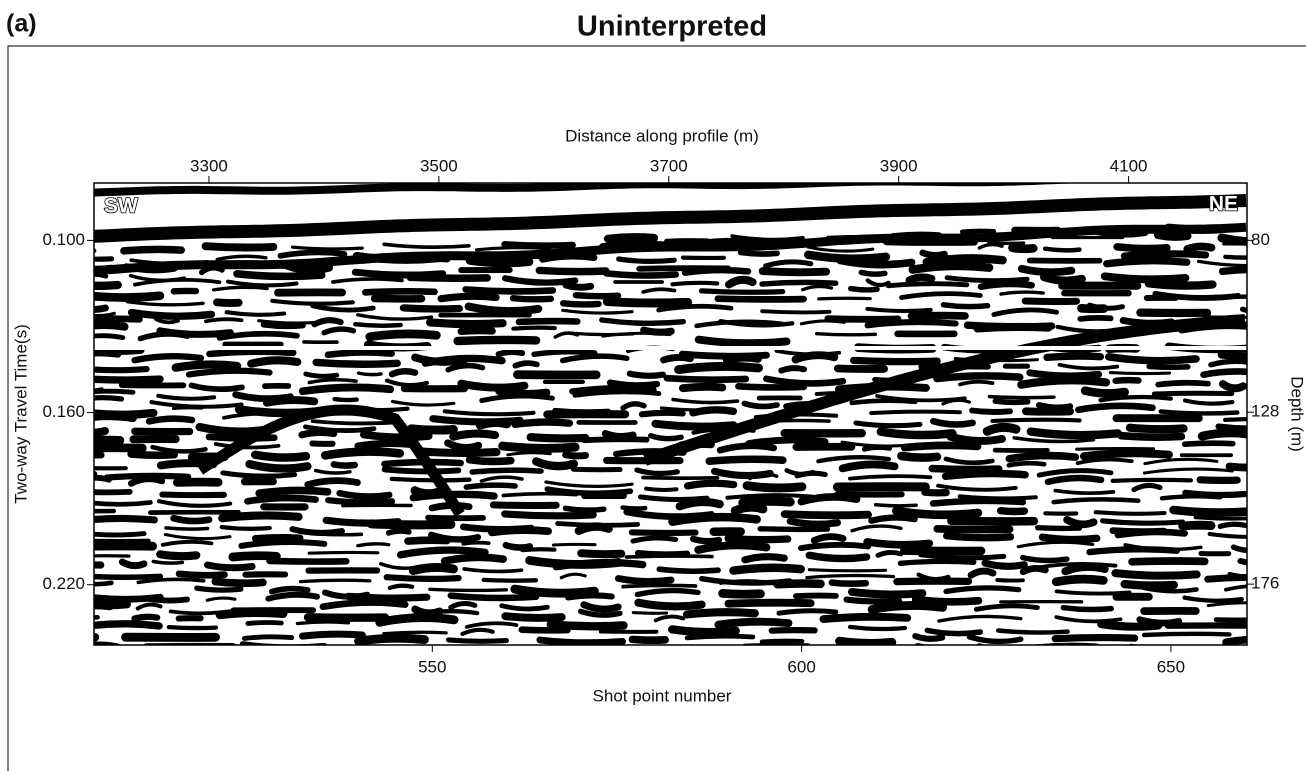  Describe the element at coordinates (670, 348) in the screenshot. I see `data-gap` at that location.